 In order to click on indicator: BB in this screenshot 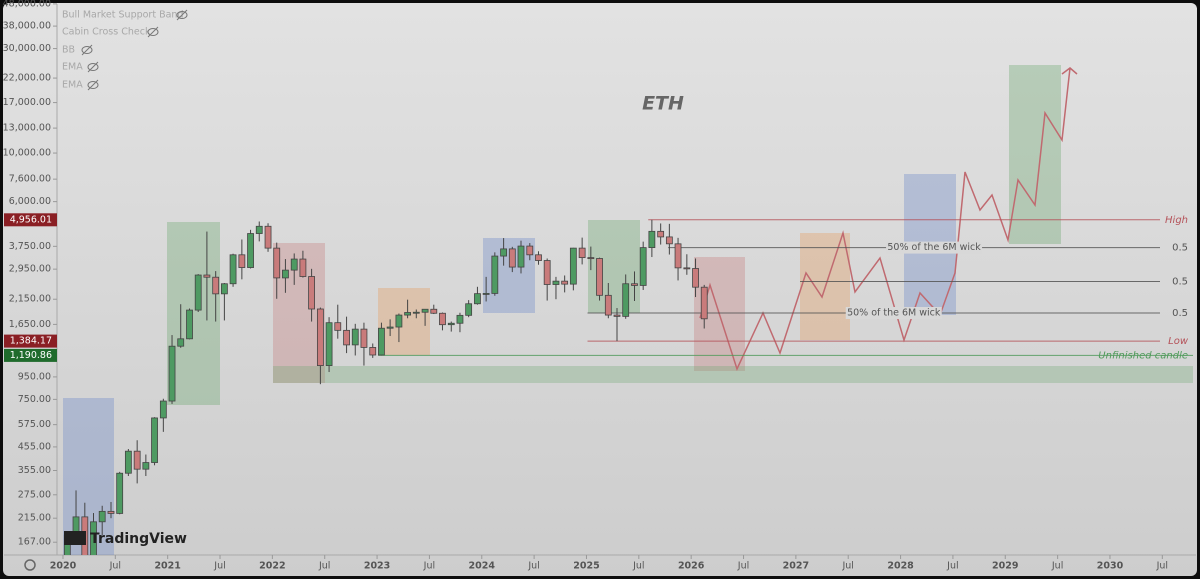, I will do `click(68, 50)`.